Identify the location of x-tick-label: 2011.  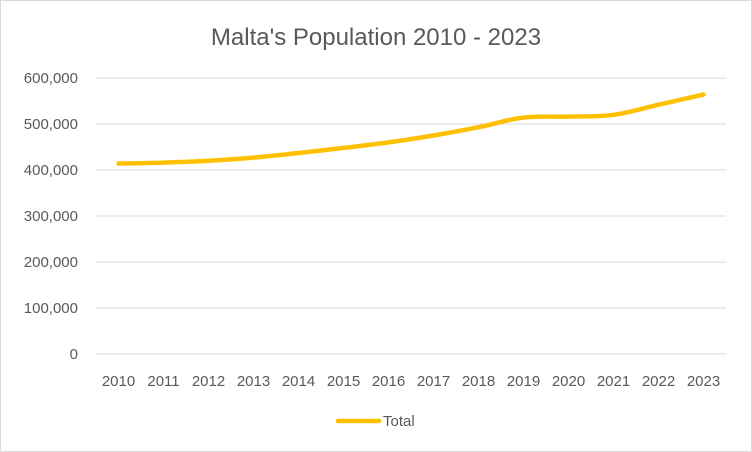
(163, 381).